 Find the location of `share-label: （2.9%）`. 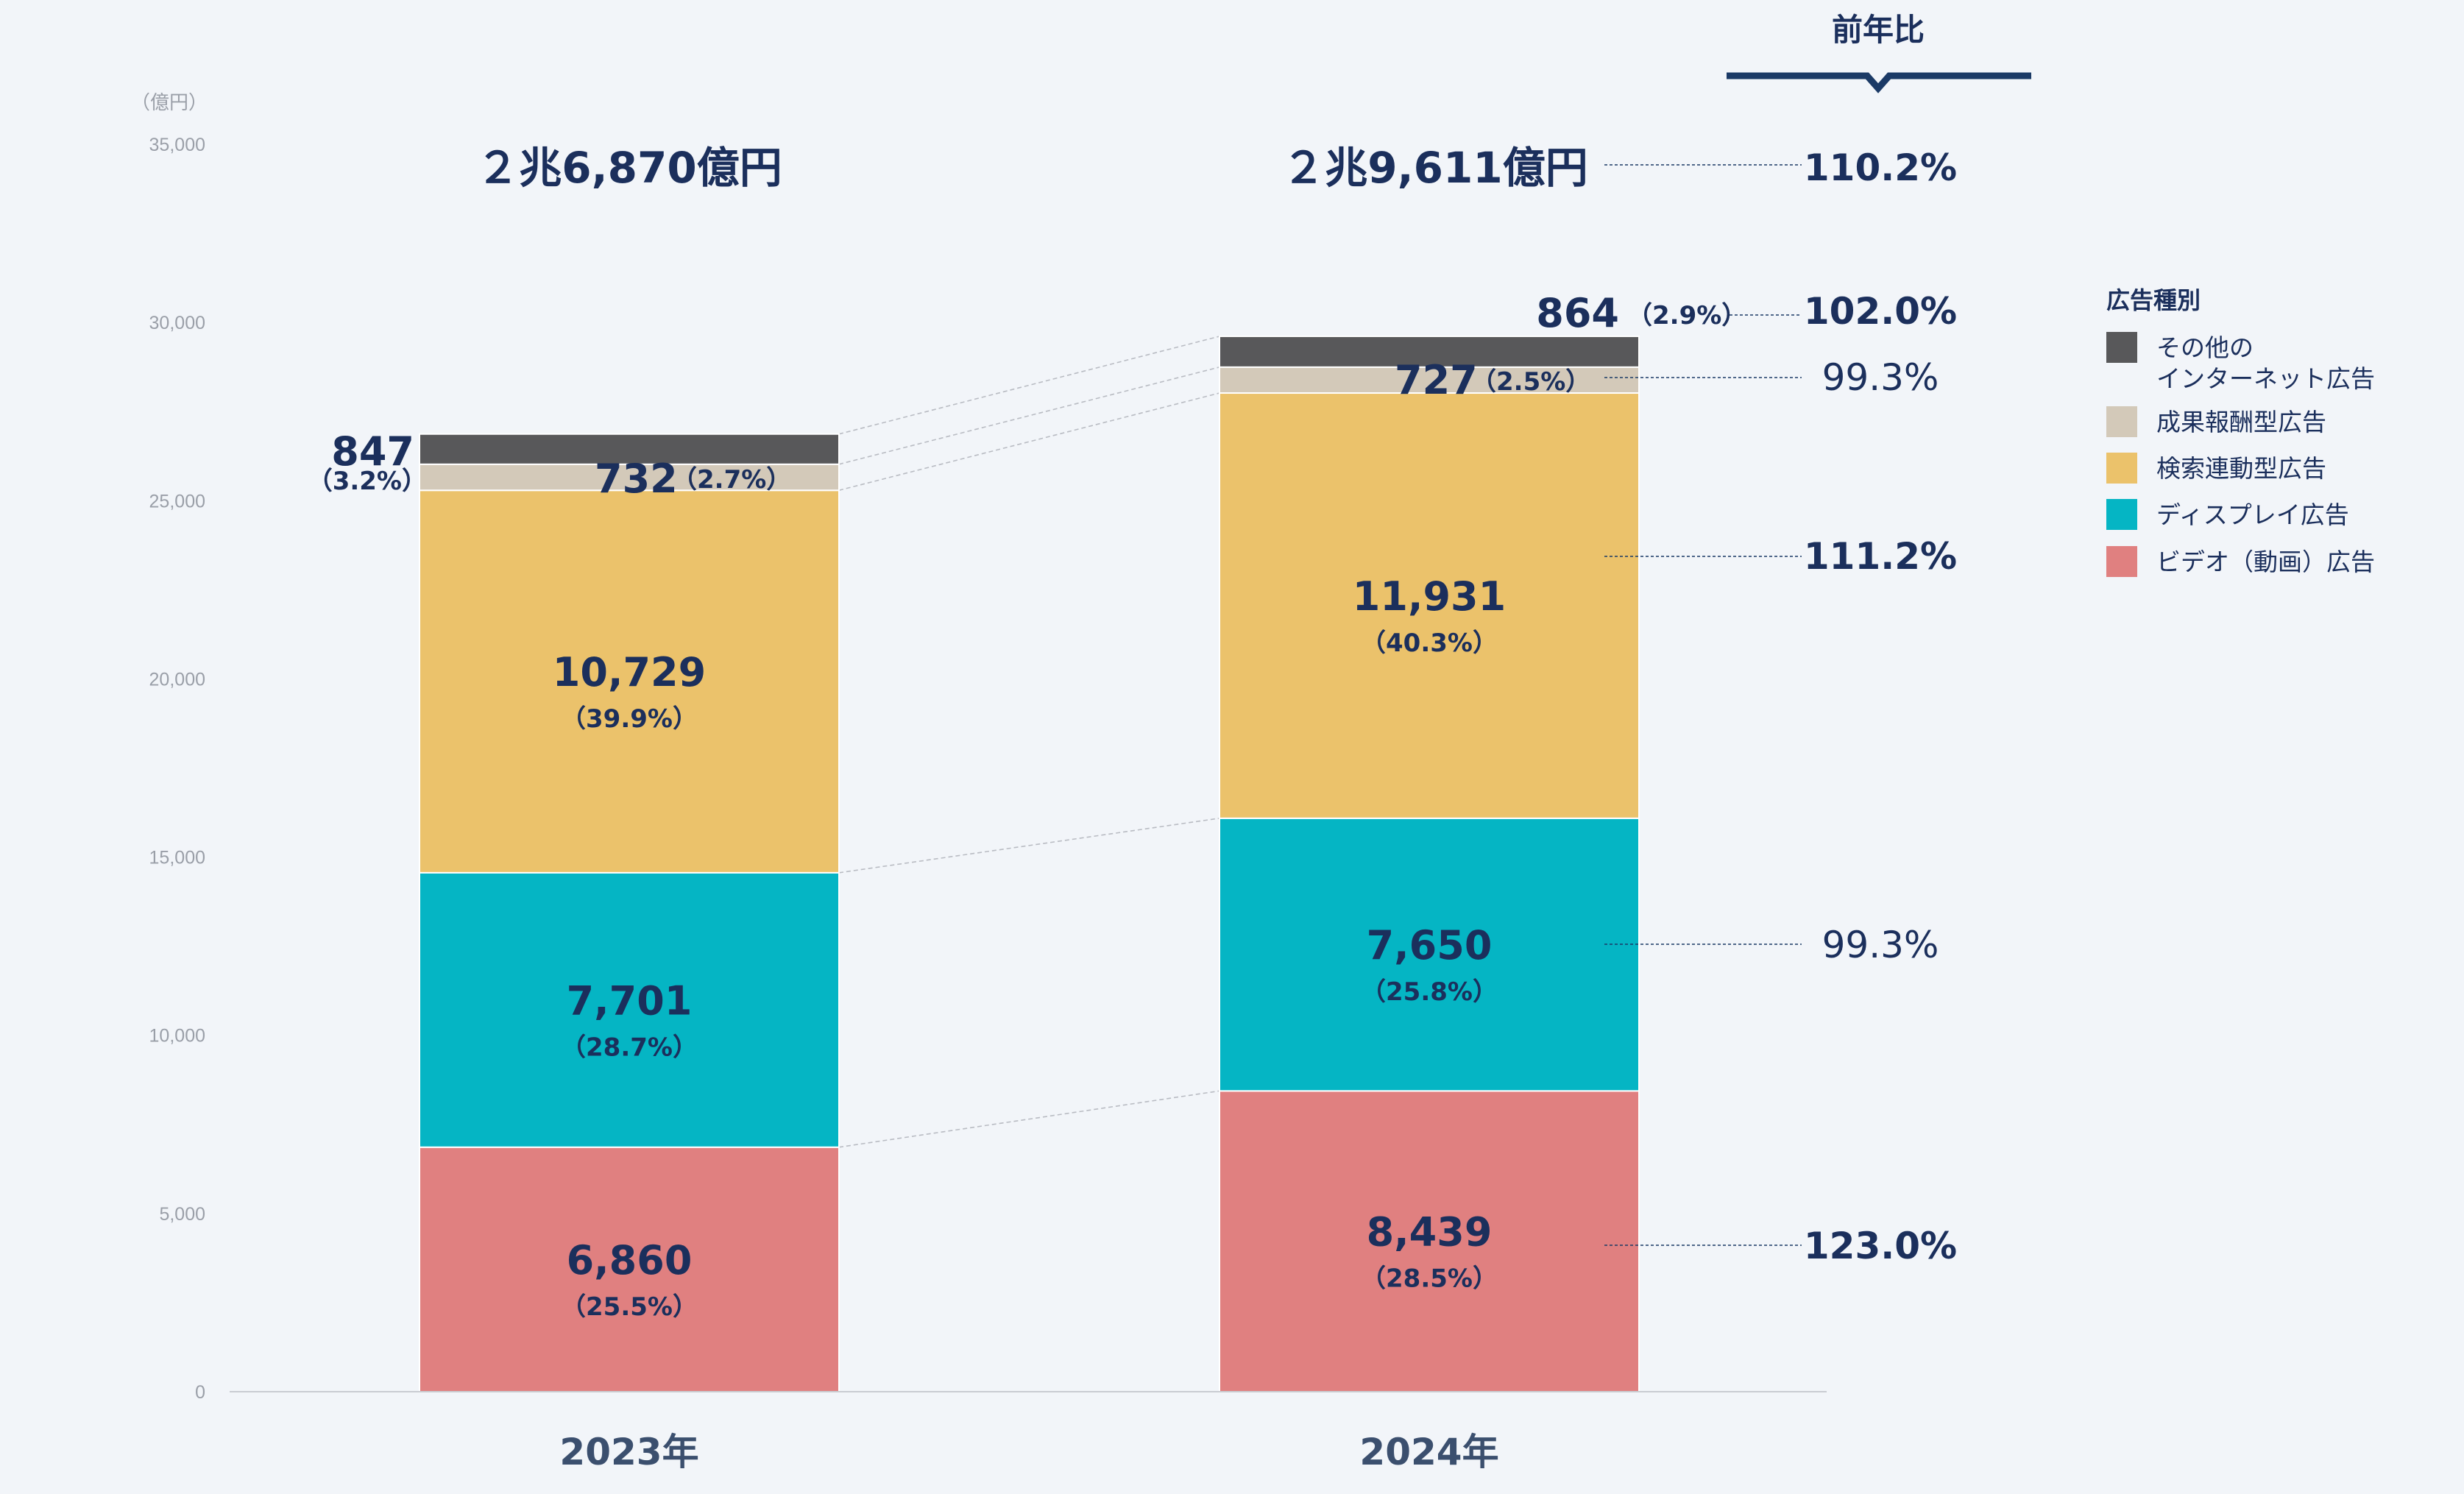

share-label: （2.9%） is located at coordinates (1687, 315).